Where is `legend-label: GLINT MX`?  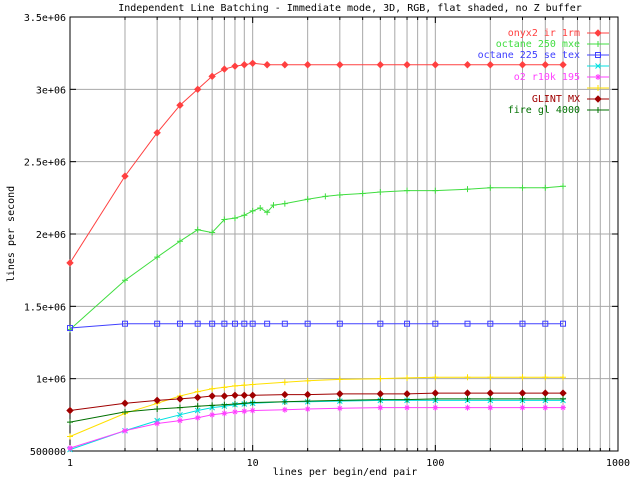 legend-label: GLINT MX is located at coordinates (556, 99).